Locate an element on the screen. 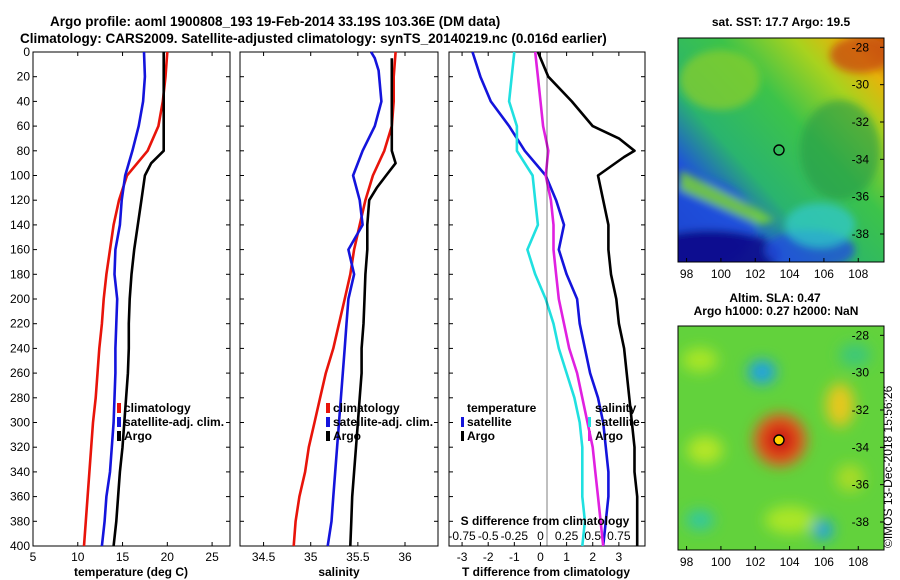 The height and width of the screenshot is (580, 900). series-line-s-satellite is located at coordinates (547, 299).